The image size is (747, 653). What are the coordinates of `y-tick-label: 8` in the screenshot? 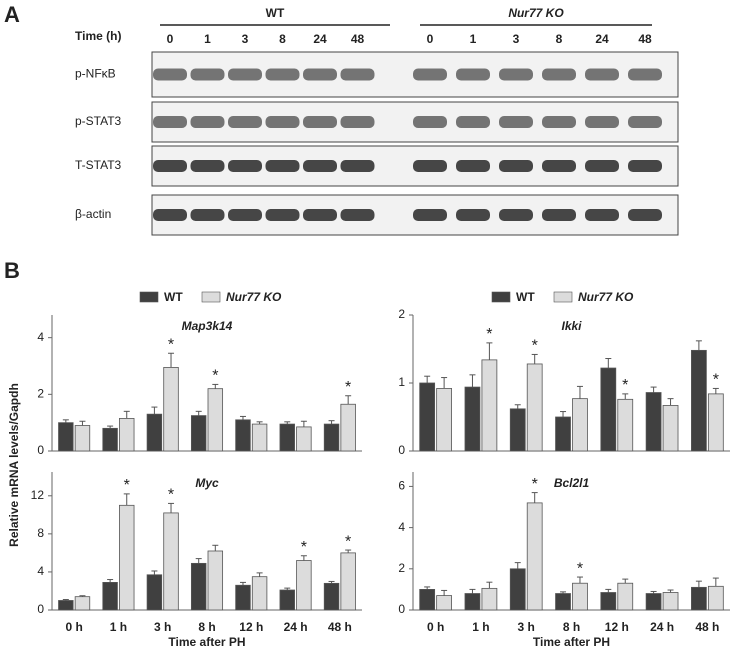 It's located at (40, 533).